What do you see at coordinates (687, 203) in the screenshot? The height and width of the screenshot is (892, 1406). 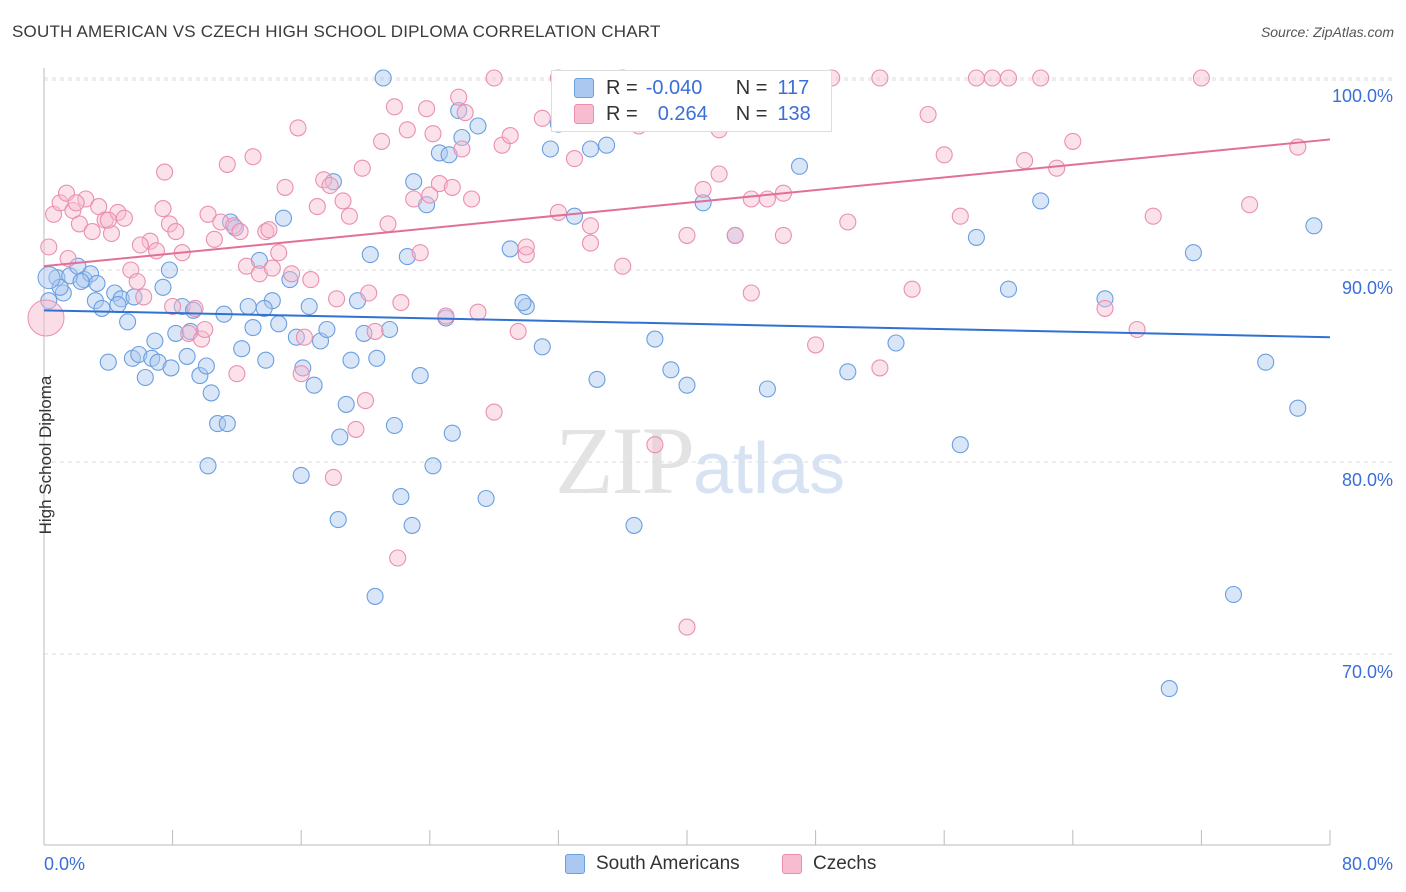 I see `trend-line-czechs` at bounding box center [687, 203].